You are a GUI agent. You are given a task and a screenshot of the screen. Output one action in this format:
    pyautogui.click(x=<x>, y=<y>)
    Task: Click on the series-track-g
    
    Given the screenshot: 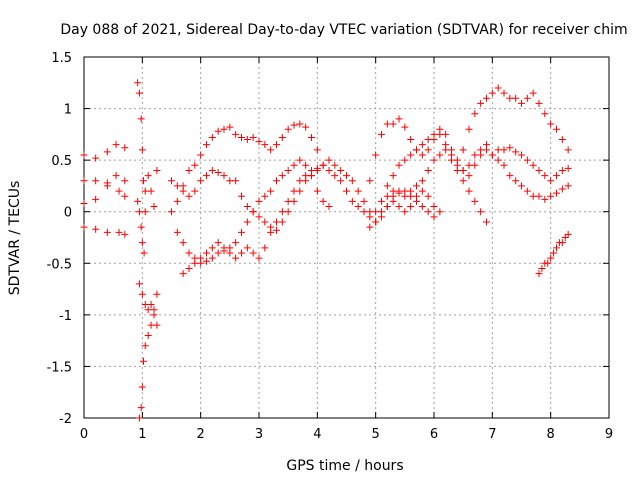 What is the action you would take?
    pyautogui.click(x=148, y=356)
    